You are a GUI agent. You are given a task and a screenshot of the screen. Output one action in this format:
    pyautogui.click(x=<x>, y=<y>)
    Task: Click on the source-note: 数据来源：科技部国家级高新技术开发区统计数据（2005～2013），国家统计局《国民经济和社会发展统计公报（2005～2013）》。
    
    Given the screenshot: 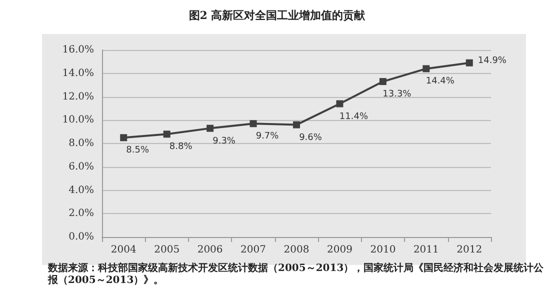 What is the action you would take?
    pyautogui.click(x=296, y=275)
    